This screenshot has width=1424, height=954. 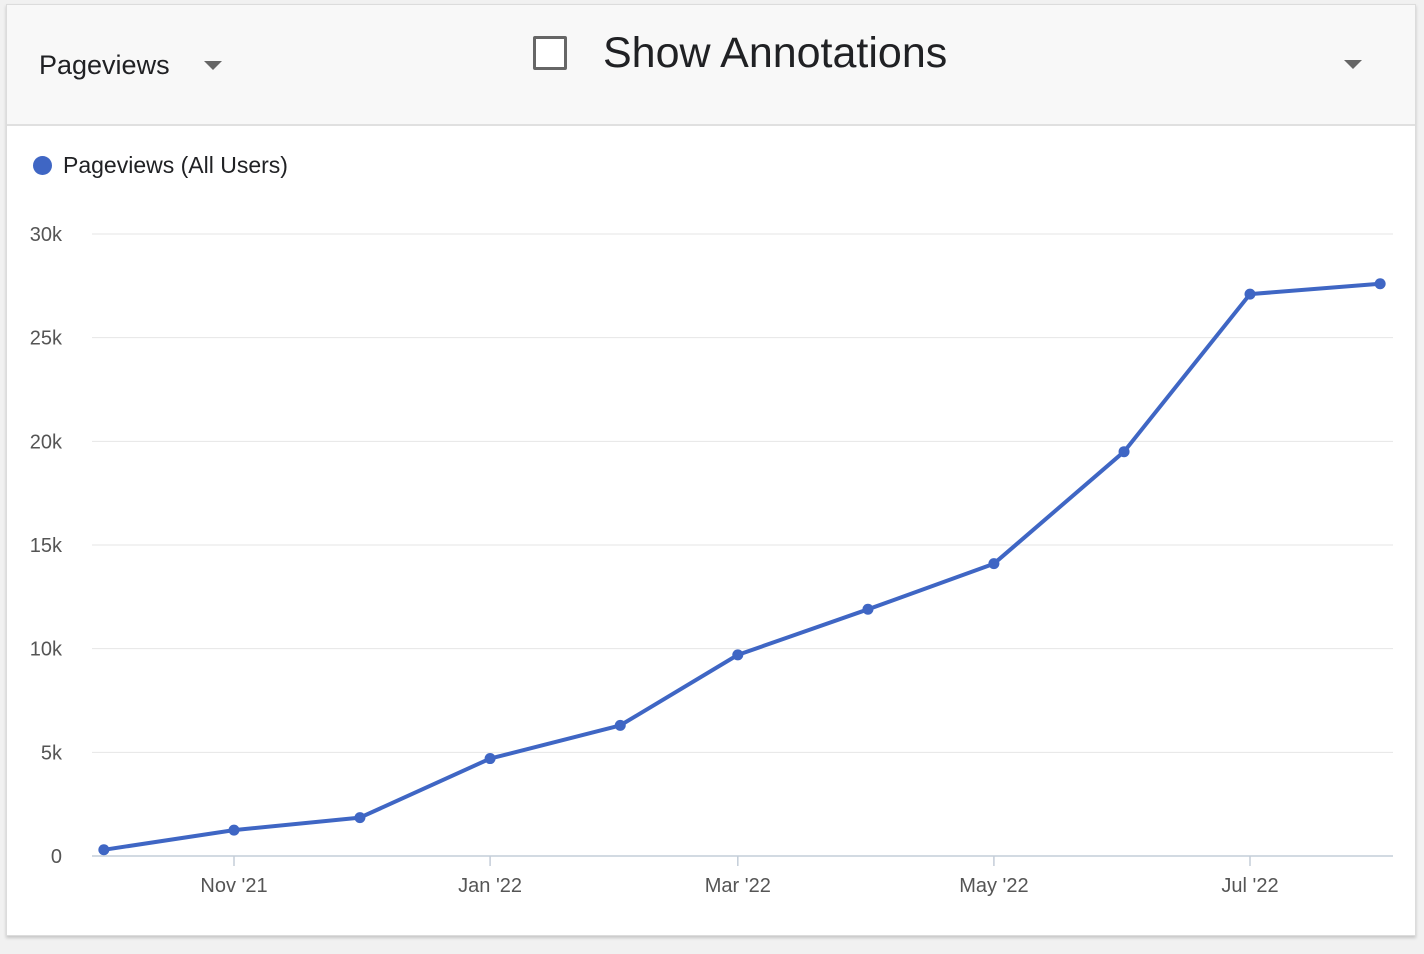 What do you see at coordinates (233, 886) in the screenshot?
I see `x-tick-label: Nov '21` at bounding box center [233, 886].